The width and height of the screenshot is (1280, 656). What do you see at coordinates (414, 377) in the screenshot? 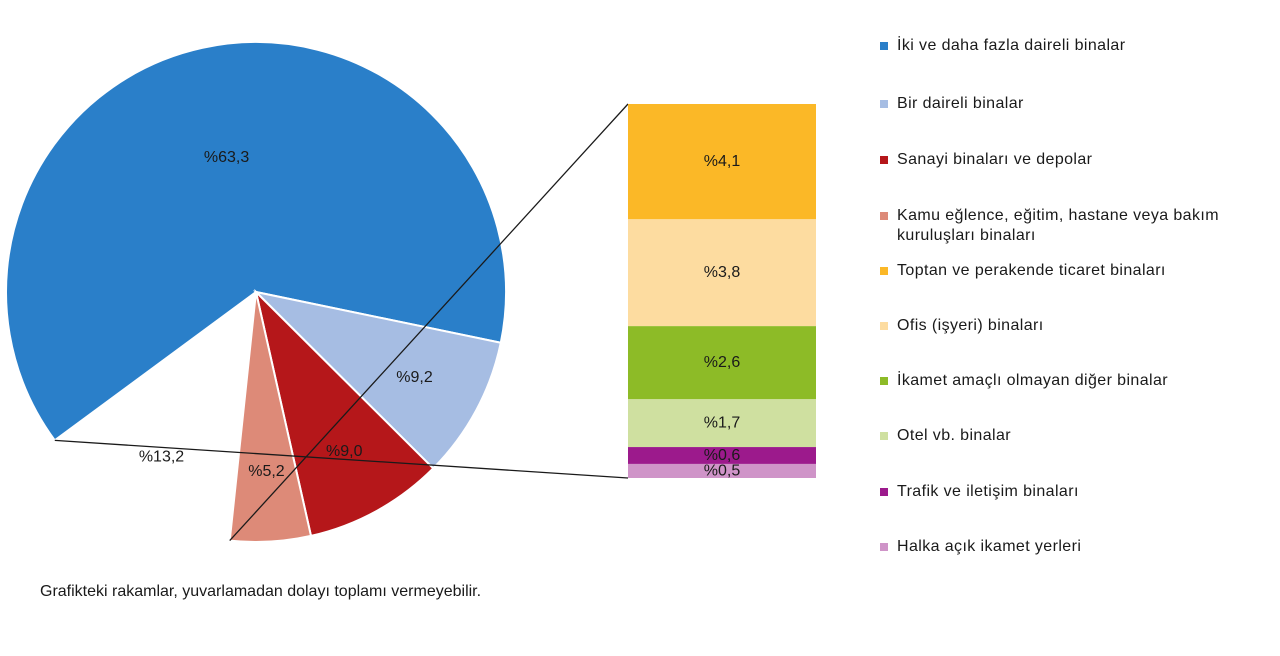
I see `pie-slice-label: %9,2` at bounding box center [414, 377].